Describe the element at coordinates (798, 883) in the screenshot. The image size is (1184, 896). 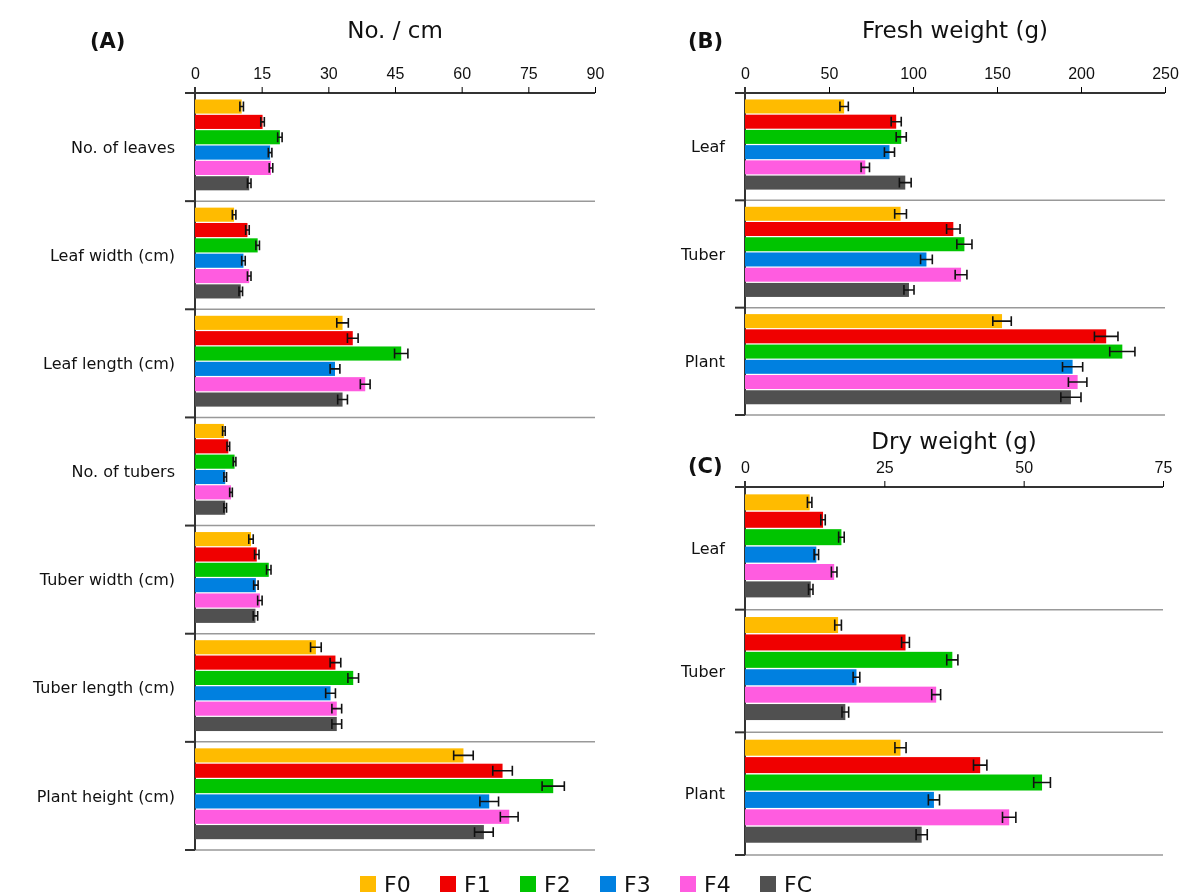
I see `legend-label: FC` at that location.